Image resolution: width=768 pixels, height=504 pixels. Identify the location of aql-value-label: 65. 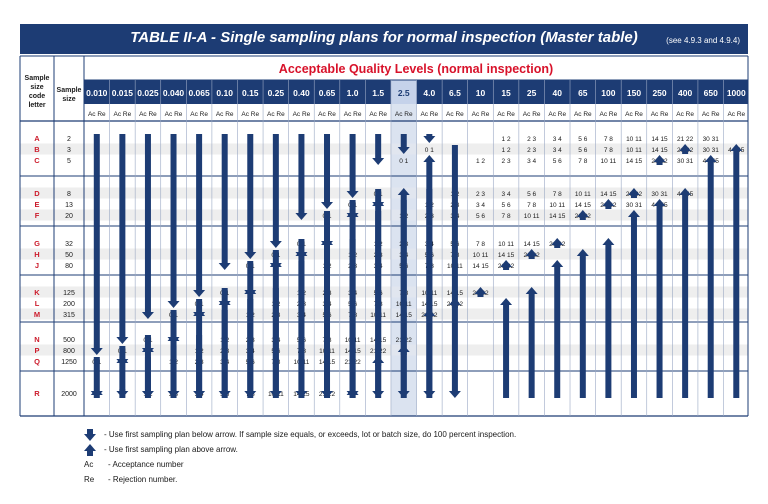
(583, 93).